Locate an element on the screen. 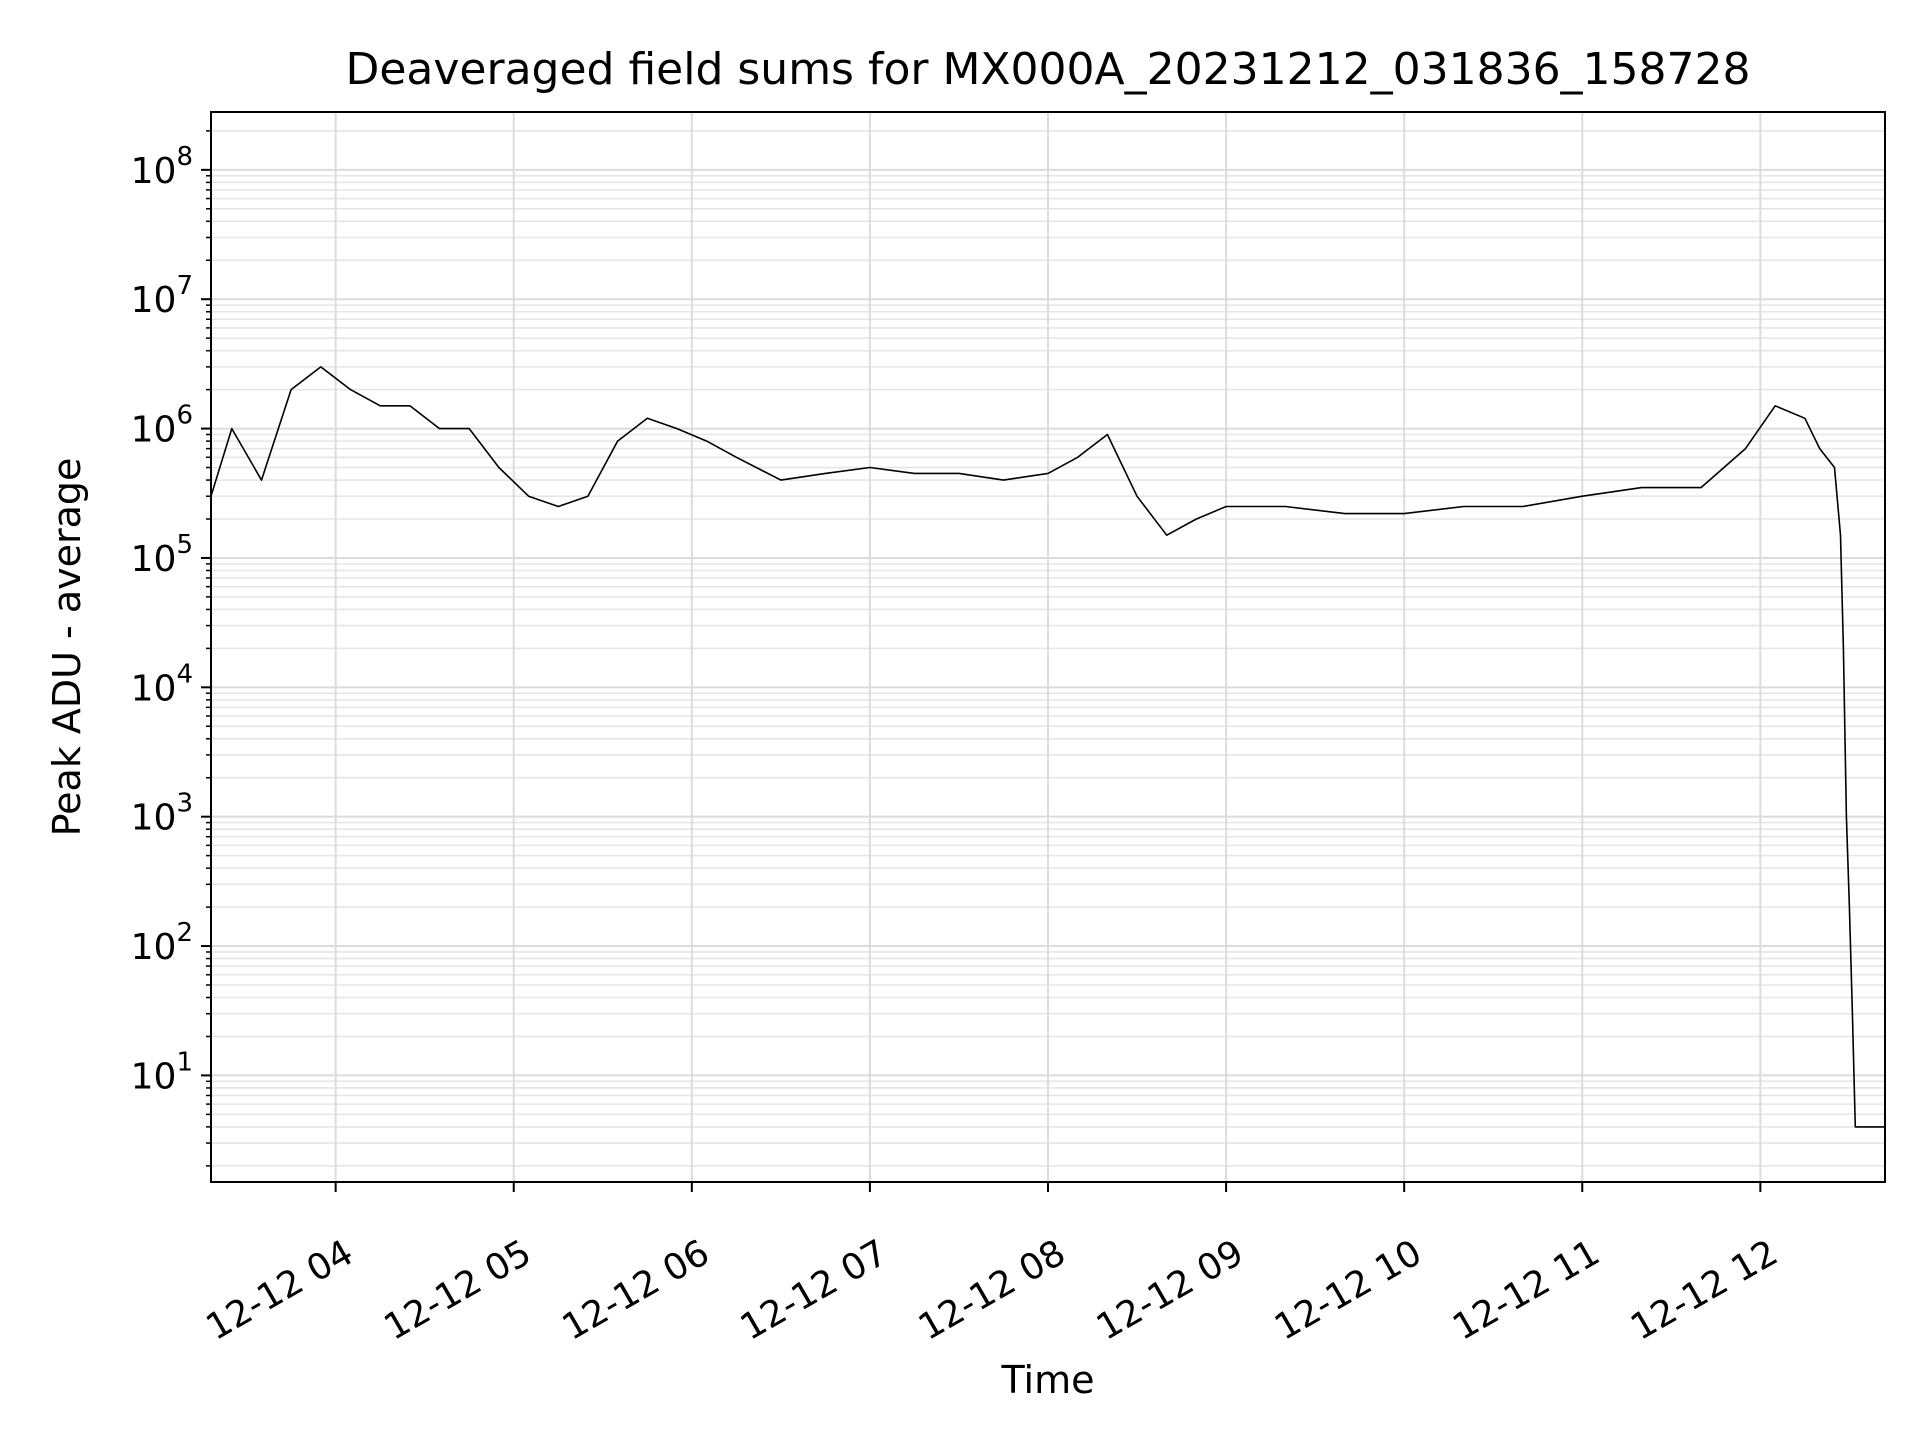 Image resolution: width=1920 pixels, height=1440 pixels. y-tick-label: 10⁷ is located at coordinates (162, 296).